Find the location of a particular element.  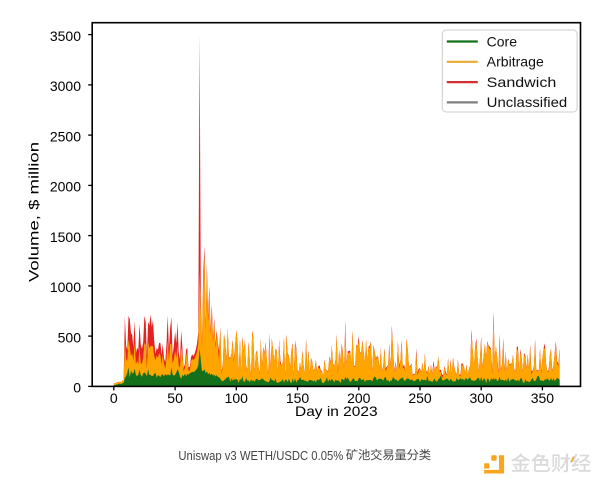

svg-text: 2000 is located at coordinates (65, 187).